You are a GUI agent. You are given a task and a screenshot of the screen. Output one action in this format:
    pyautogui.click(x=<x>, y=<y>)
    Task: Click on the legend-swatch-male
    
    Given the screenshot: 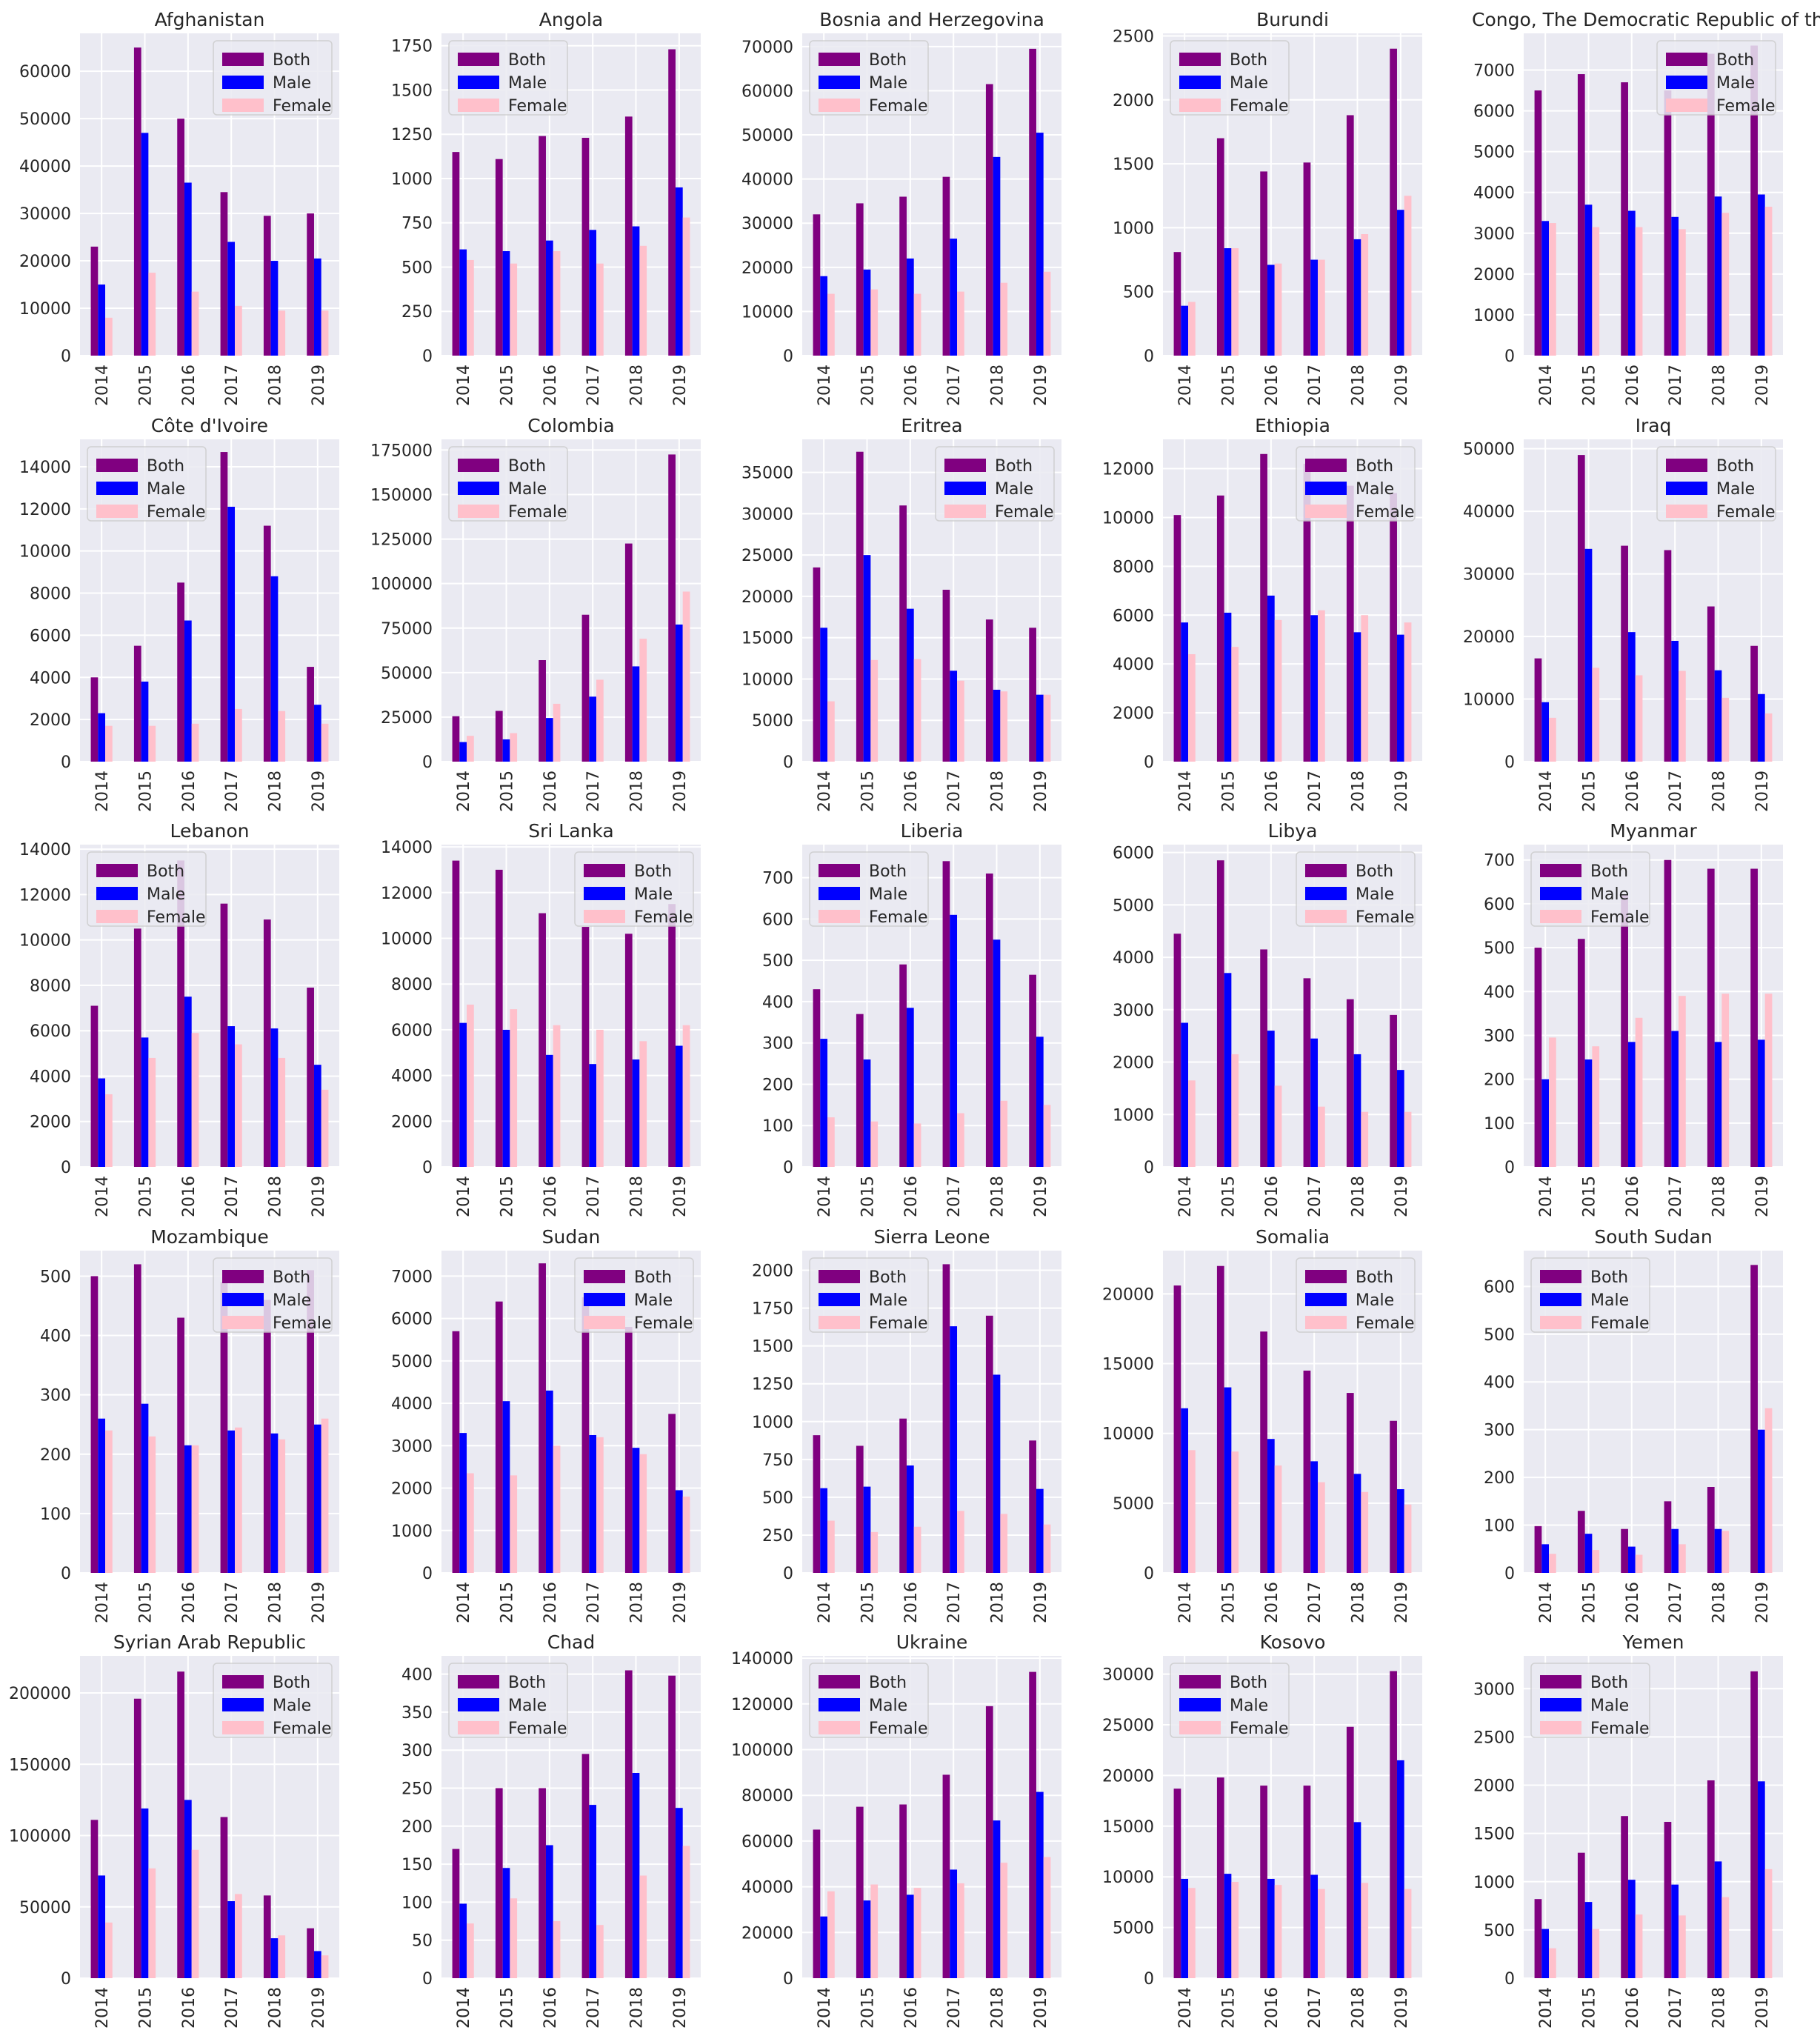 What is the action you would take?
    pyautogui.click(x=243, y=1300)
    